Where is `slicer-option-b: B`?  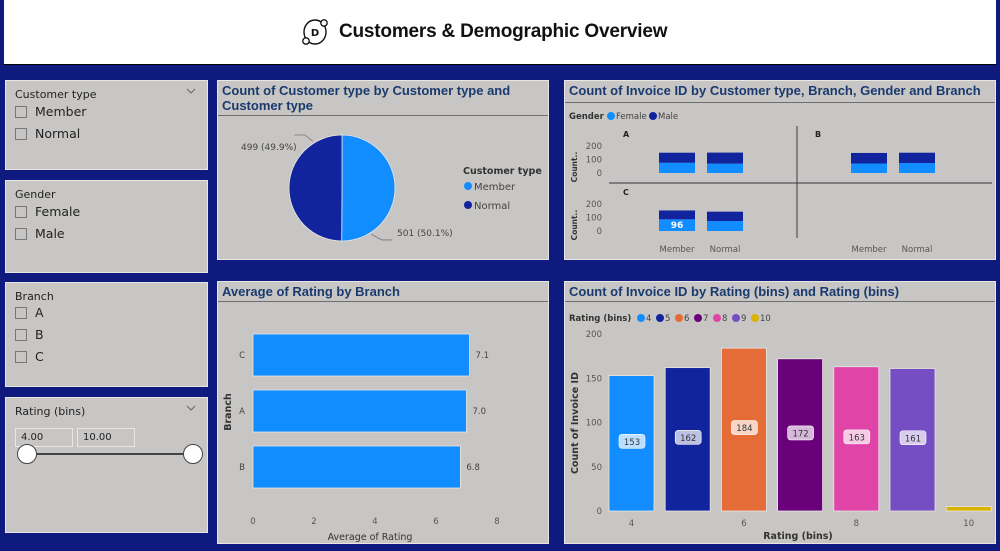
slicer-option-b: B is located at coordinates (29, 334).